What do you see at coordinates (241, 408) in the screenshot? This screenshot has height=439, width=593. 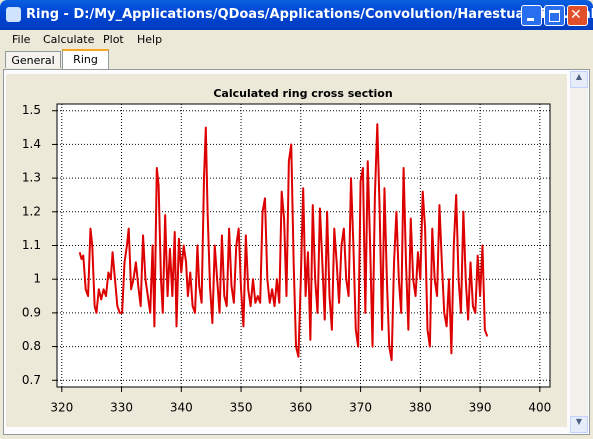 I see `x-tick-label: 350` at bounding box center [241, 408].